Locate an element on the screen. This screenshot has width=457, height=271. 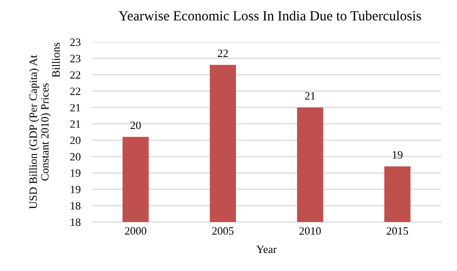
data-label: 22 is located at coordinates (223, 53).